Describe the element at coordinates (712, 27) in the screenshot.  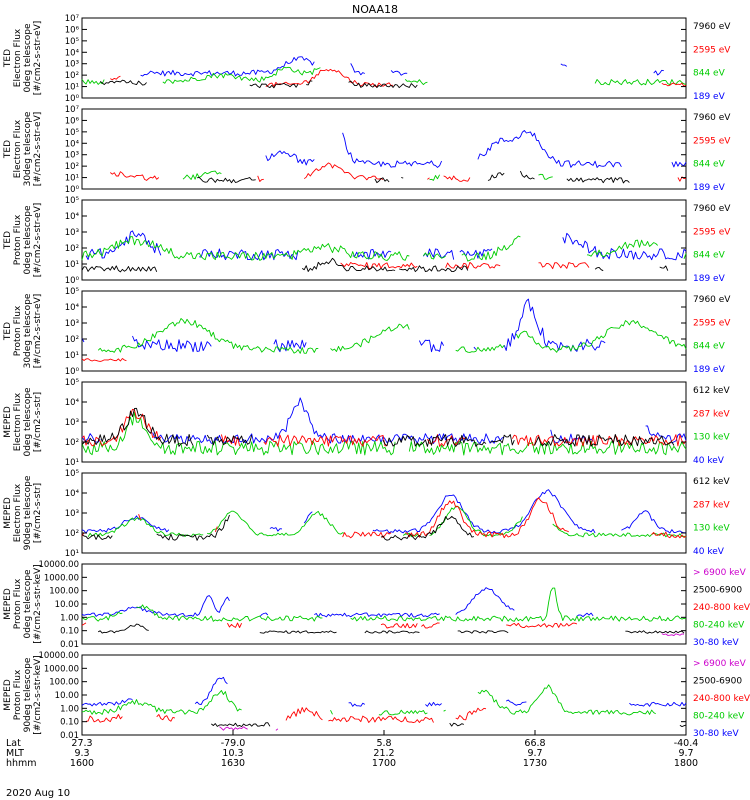
I see `panel-1-legend-7960-ev: 7960 eV` at that location.